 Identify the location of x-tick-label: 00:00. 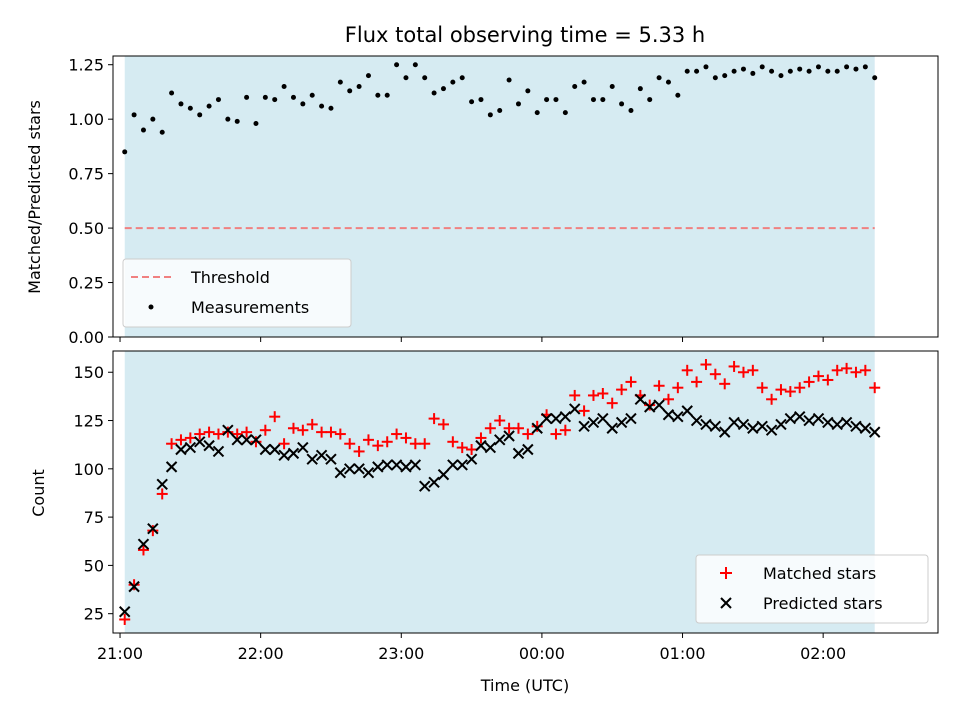
(542, 653).